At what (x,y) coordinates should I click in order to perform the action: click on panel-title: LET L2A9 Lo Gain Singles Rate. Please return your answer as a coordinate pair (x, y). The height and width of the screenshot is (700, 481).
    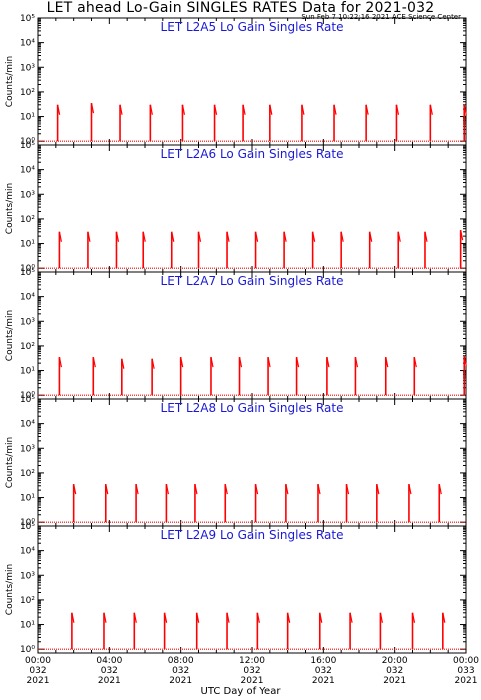
    Looking at the image, I should click on (252, 535).